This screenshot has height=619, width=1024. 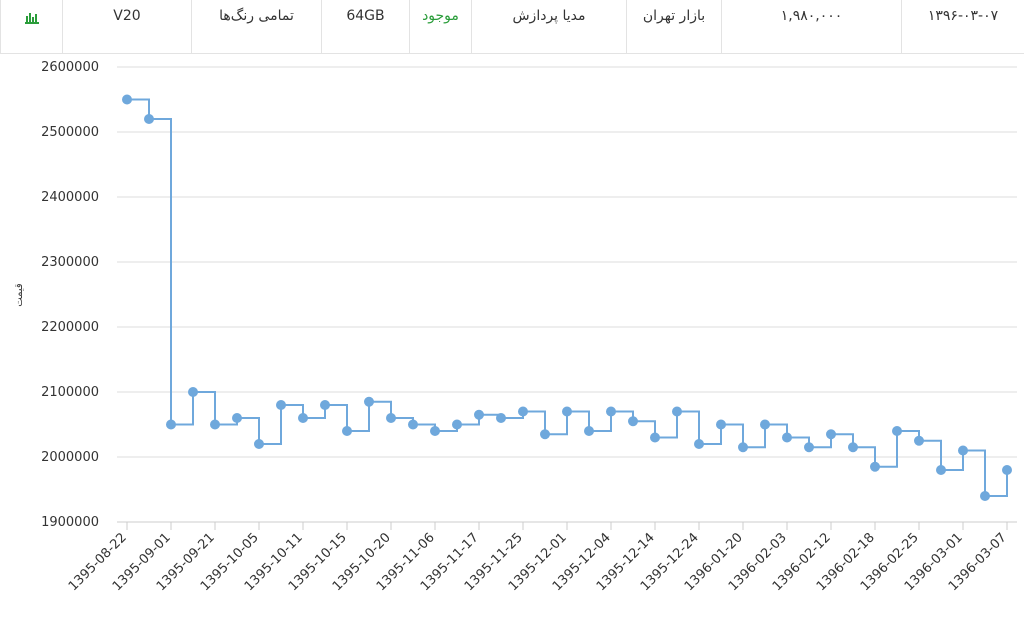 I want to click on price-cell: ۱,۹۸۰,۰۰۰, so click(x=811, y=26).